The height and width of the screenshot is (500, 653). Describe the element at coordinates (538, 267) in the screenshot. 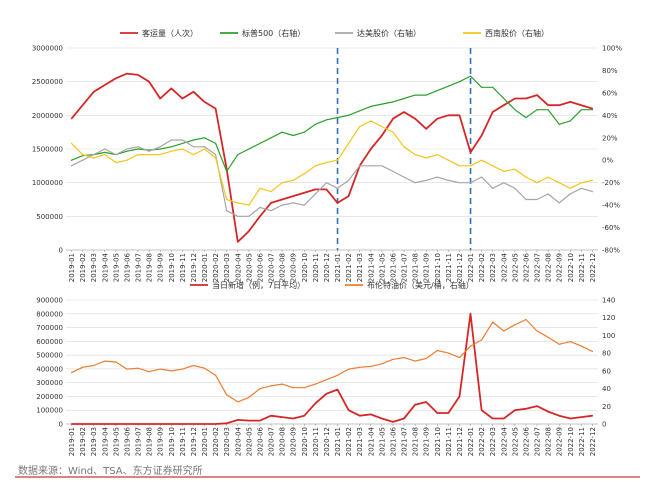

I see `x-tick-label: 2022-07` at that location.